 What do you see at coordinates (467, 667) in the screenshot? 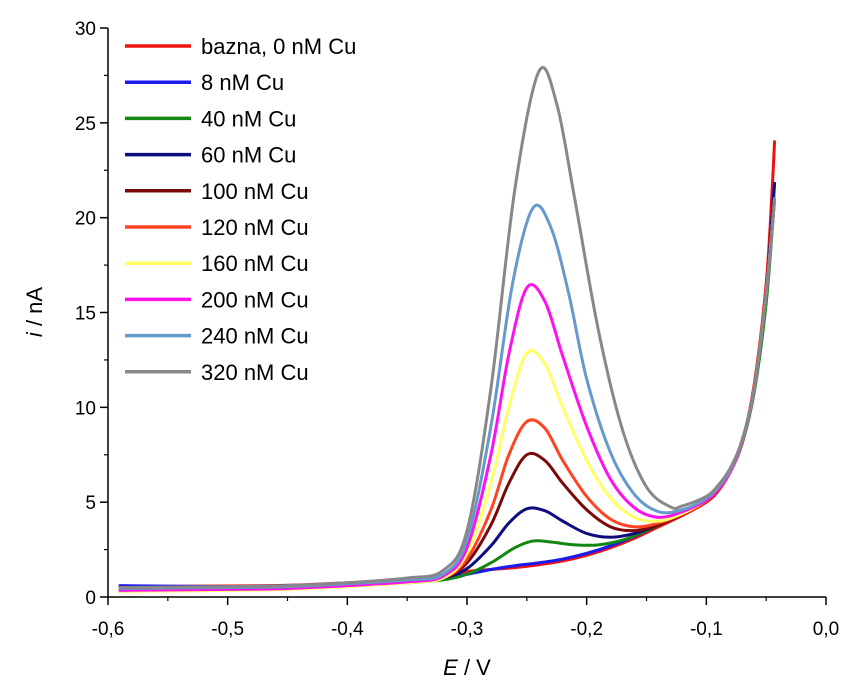
I see `x-axis-title: E / V` at bounding box center [467, 667].